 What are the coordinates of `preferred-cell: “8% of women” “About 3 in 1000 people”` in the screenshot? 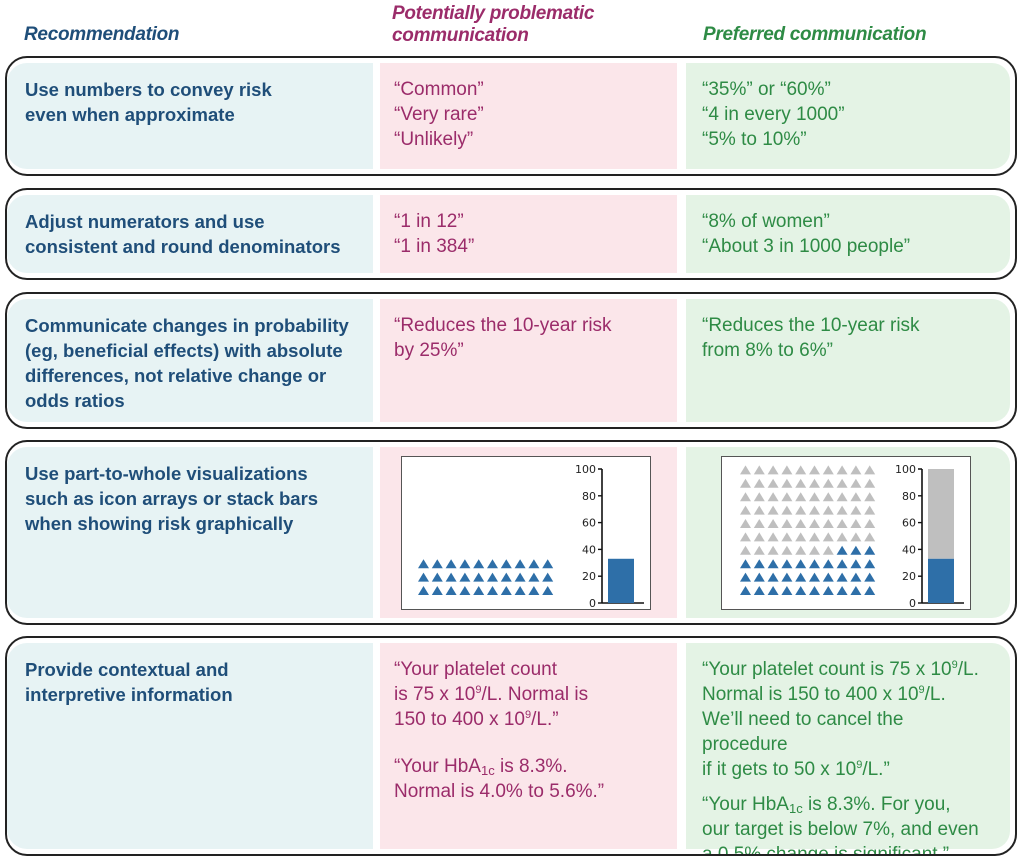 It's located at (848, 234).